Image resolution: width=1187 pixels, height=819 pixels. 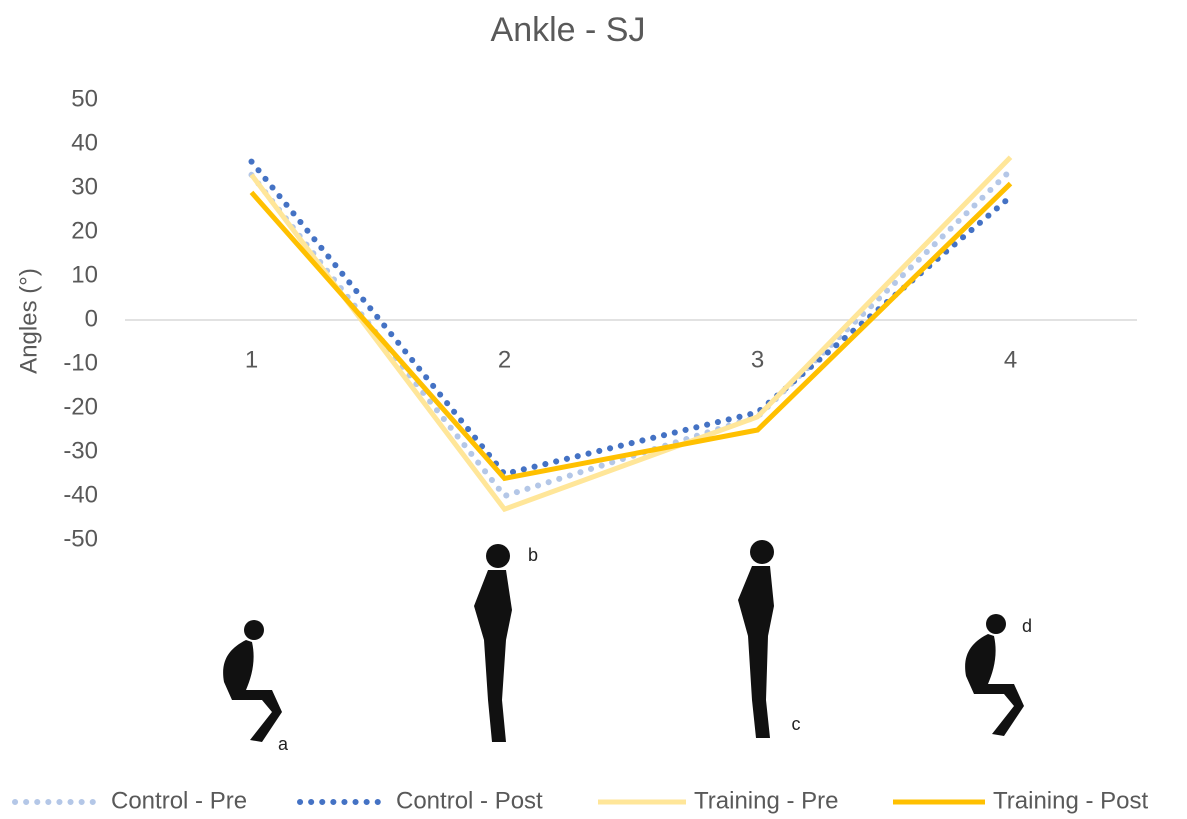 What do you see at coordinates (28, 321) in the screenshot?
I see `y-axis-label: Angles (°)` at bounding box center [28, 321].